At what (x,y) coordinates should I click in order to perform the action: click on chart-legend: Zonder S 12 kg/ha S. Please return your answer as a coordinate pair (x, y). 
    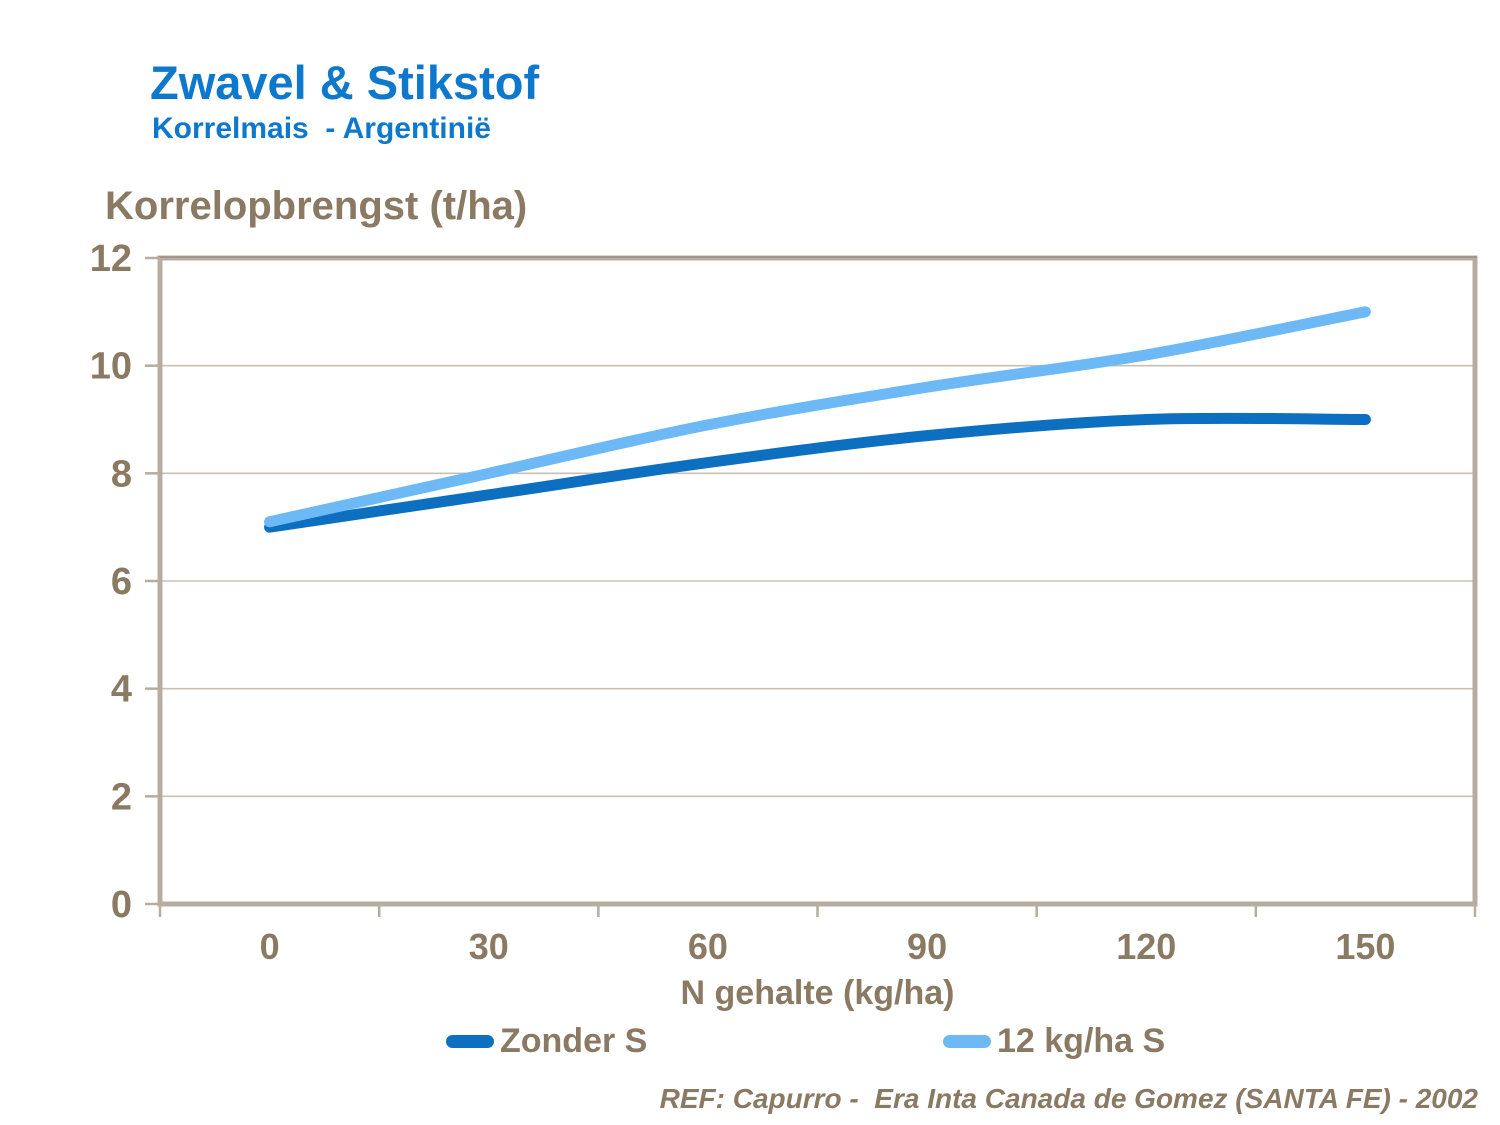
    Looking at the image, I should click on (750, 1044).